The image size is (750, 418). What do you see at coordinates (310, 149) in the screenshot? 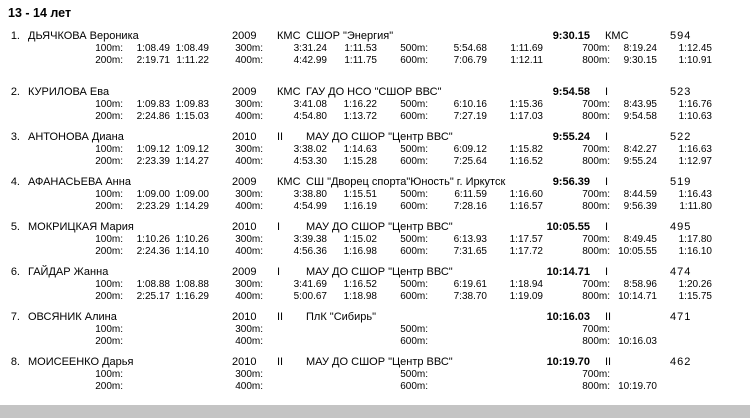
I see `split-cumulative-time: 3:38.02` at bounding box center [310, 149].